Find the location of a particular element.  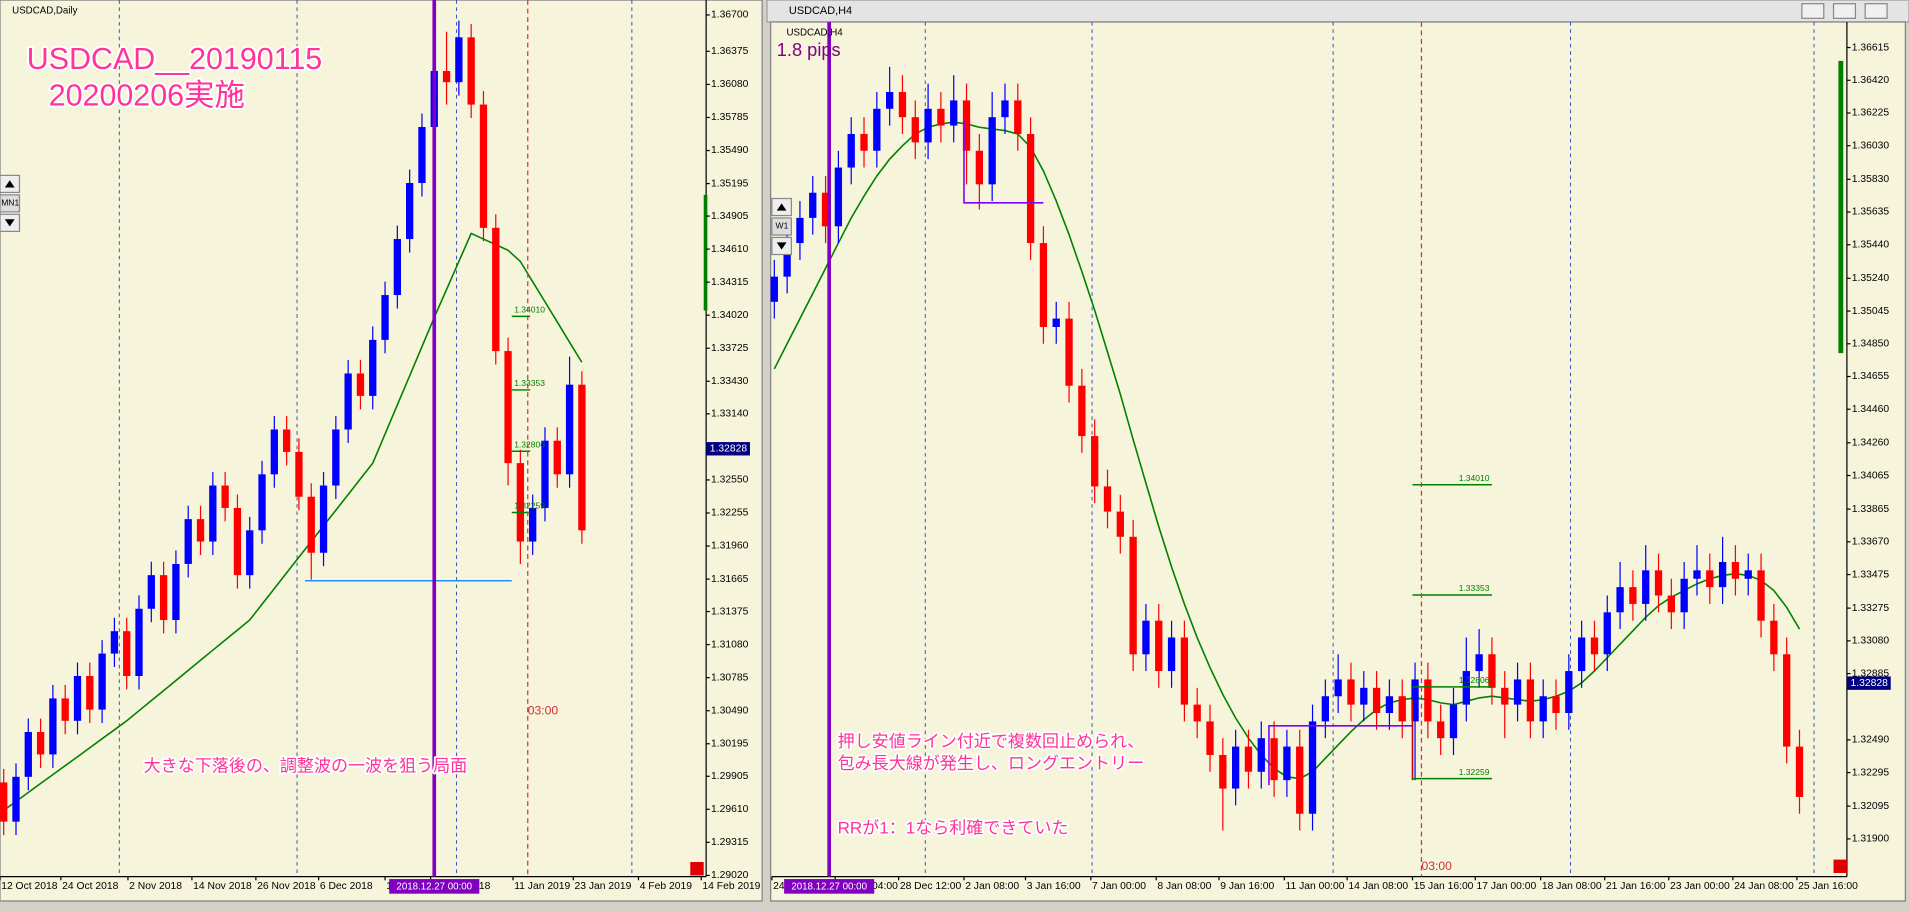

y-tick-label: 1.29315 is located at coordinates (730, 842).